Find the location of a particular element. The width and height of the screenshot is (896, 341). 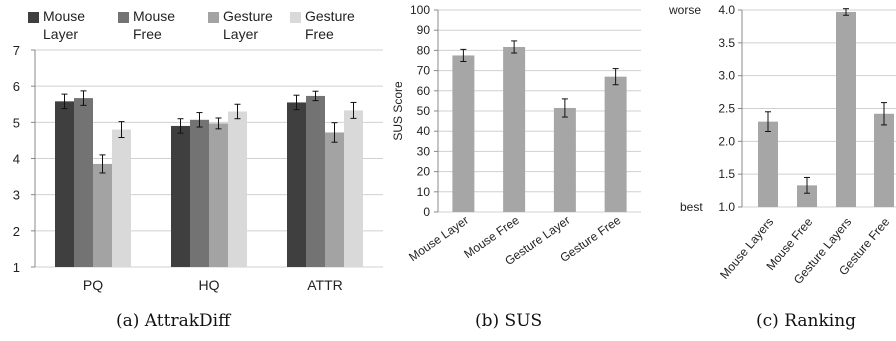

ytick-label-a: 3 is located at coordinates (16, 195).